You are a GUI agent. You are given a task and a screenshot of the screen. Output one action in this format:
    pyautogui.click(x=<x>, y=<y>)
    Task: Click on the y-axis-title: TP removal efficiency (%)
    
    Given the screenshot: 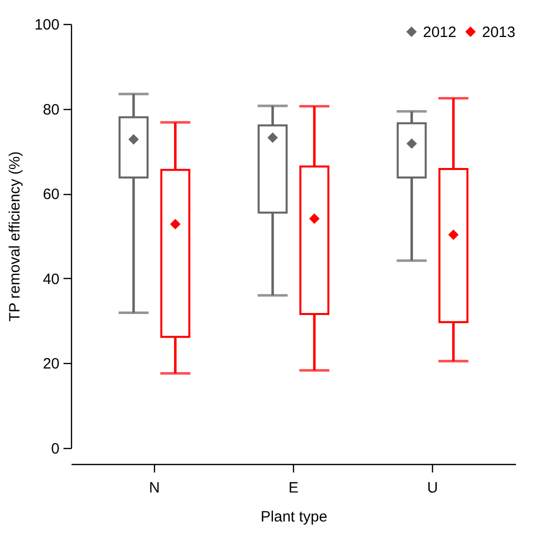 What is the action you would take?
    pyautogui.click(x=15, y=236)
    